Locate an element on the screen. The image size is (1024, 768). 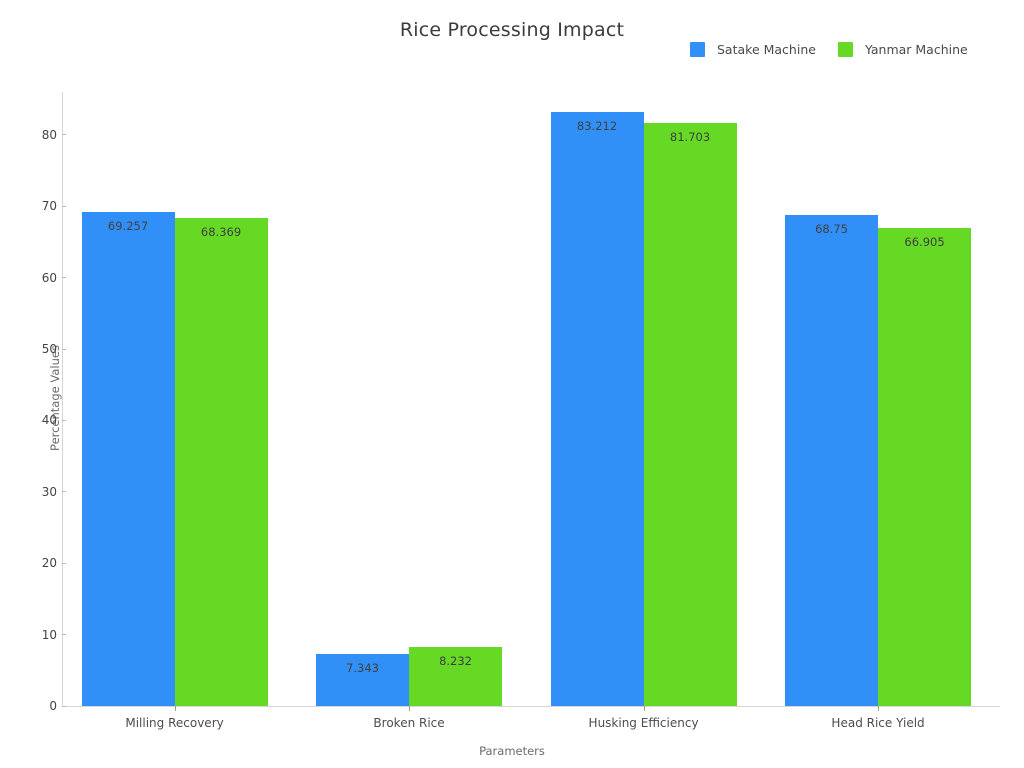
legend-label: Yanmar Machine is located at coordinates (916, 49).